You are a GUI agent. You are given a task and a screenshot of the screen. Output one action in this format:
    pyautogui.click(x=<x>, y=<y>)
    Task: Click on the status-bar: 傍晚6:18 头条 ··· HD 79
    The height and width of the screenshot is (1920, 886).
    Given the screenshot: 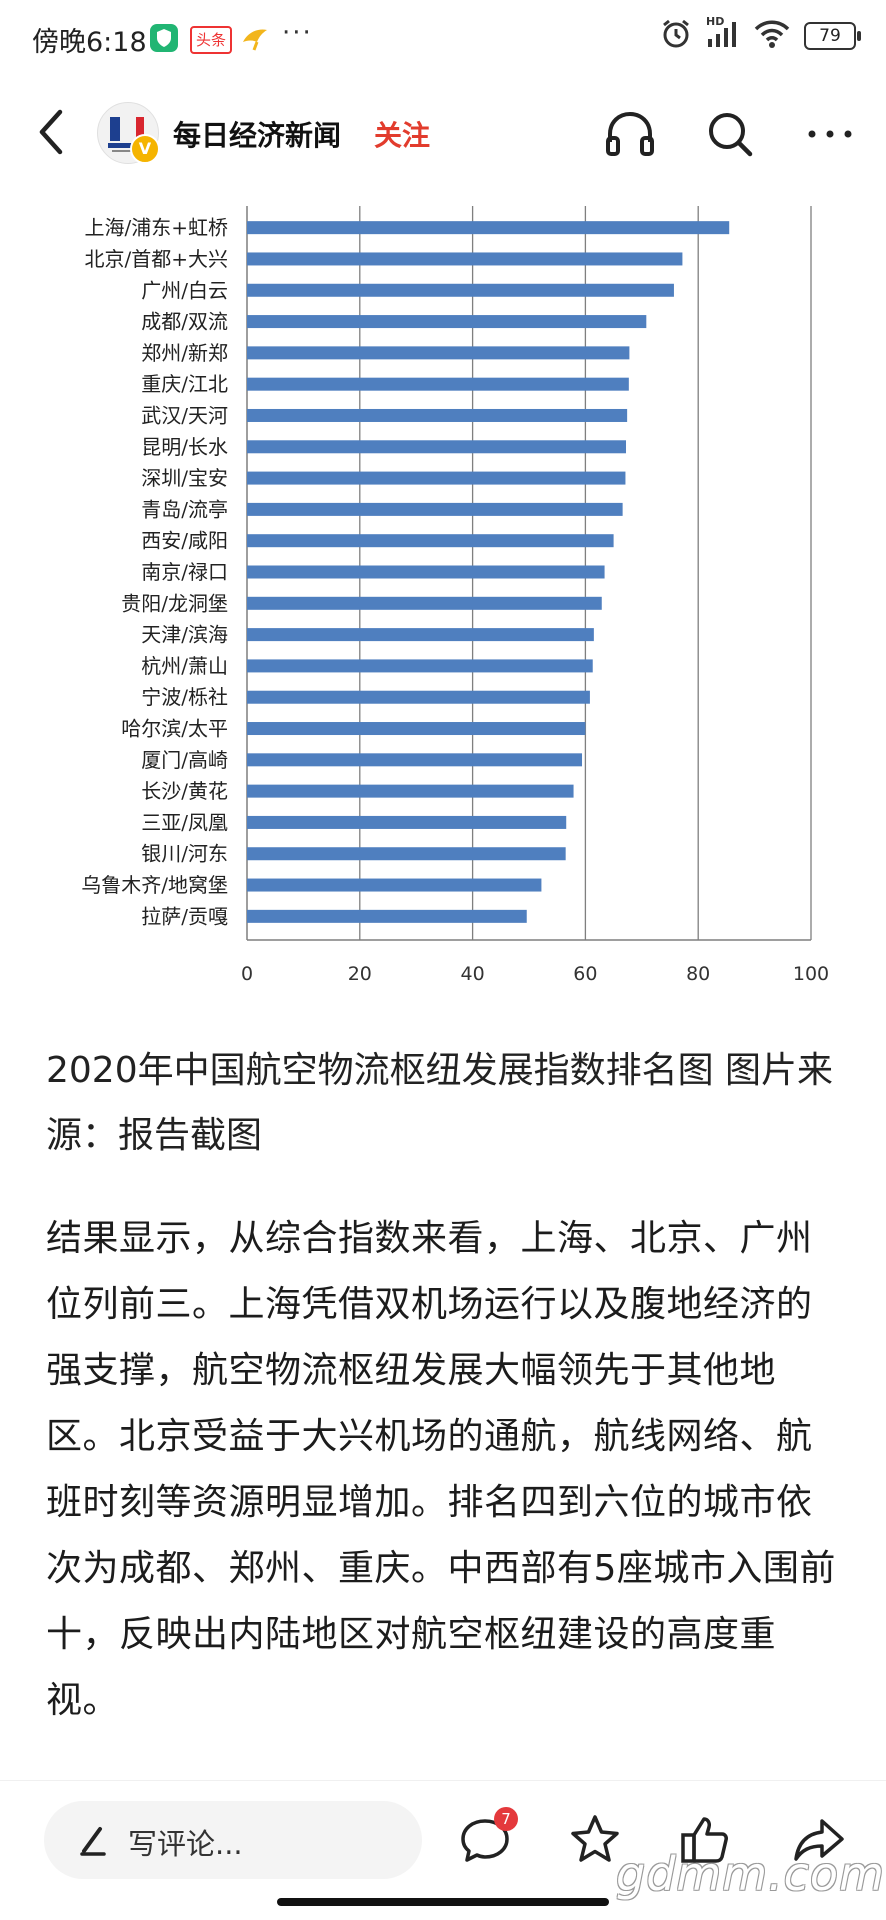 What is the action you would take?
    pyautogui.click(x=443, y=38)
    